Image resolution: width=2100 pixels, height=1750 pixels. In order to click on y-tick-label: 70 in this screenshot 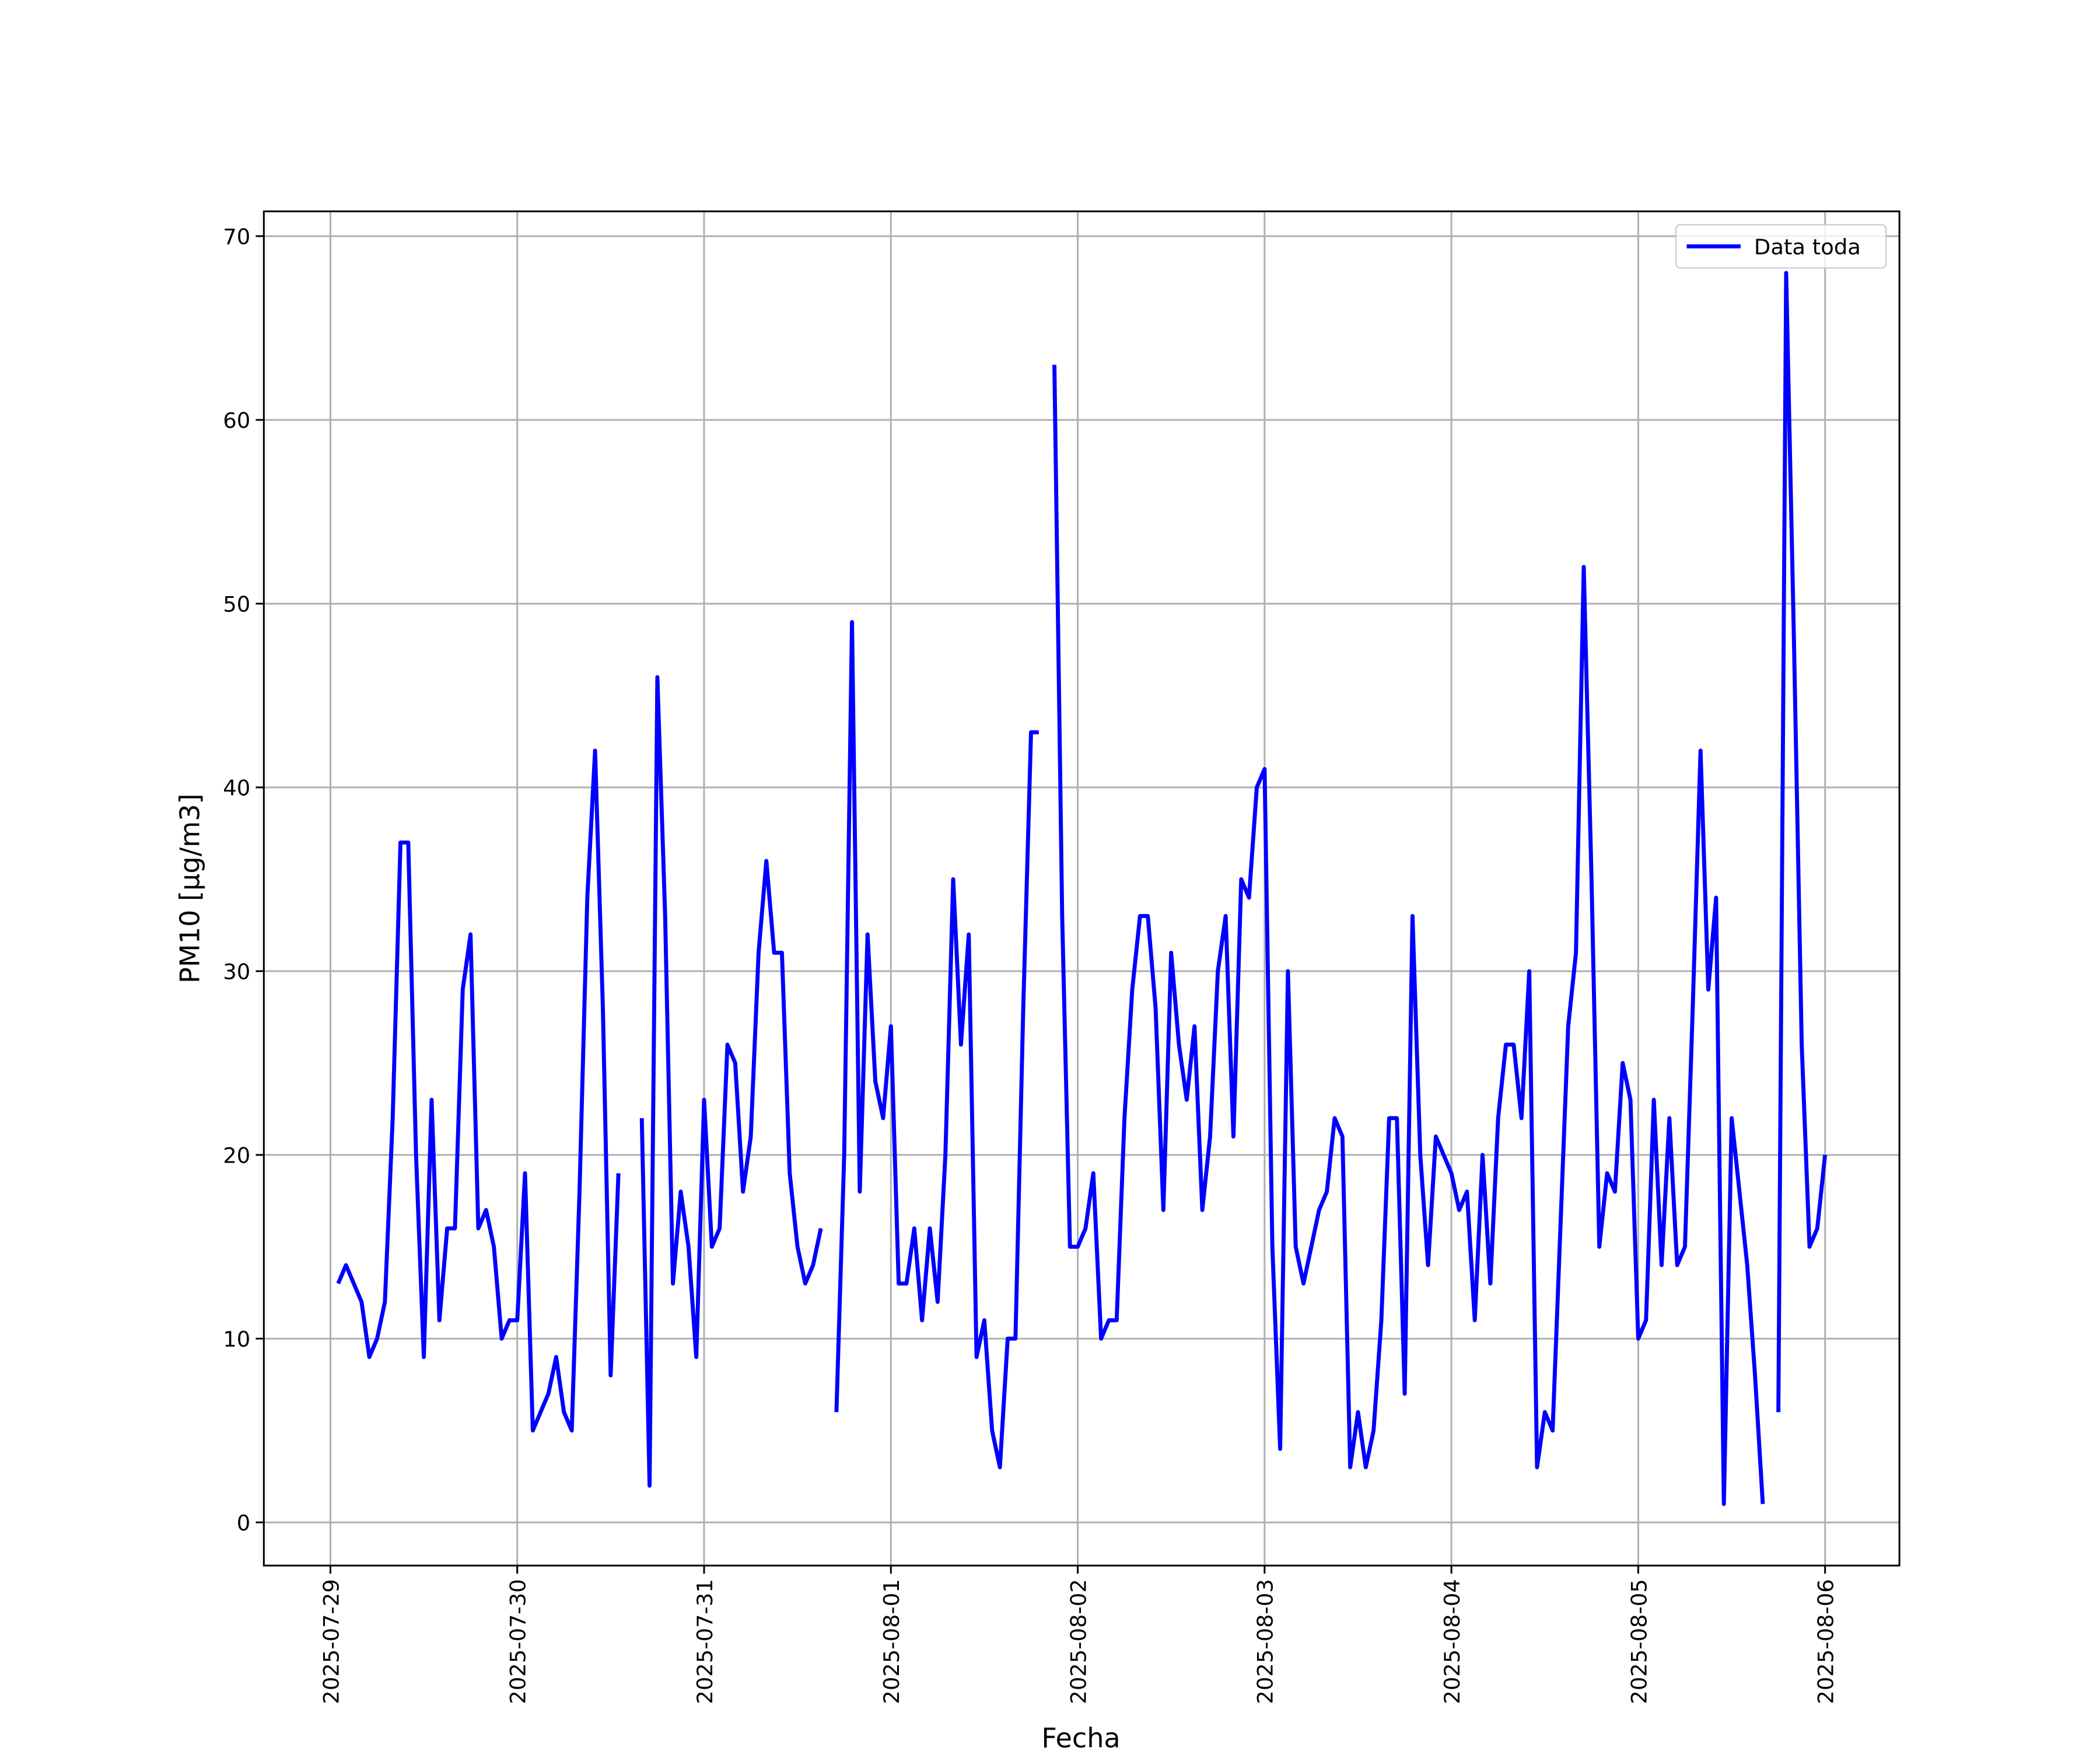, I will do `click(236, 237)`.